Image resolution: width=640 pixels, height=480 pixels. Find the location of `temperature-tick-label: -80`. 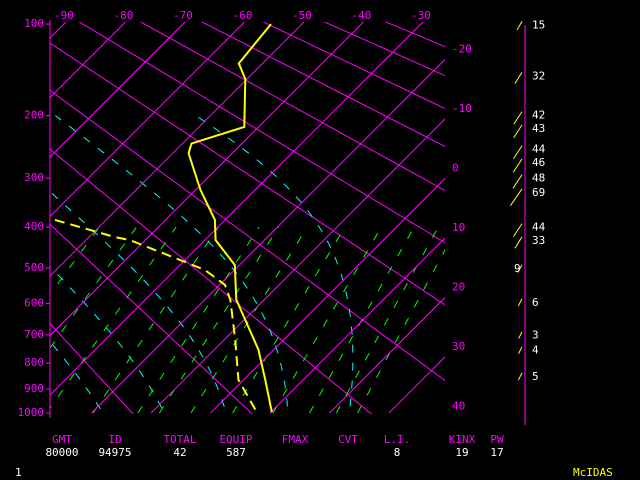

temperature-tick-label: -80 is located at coordinates (123, 15).